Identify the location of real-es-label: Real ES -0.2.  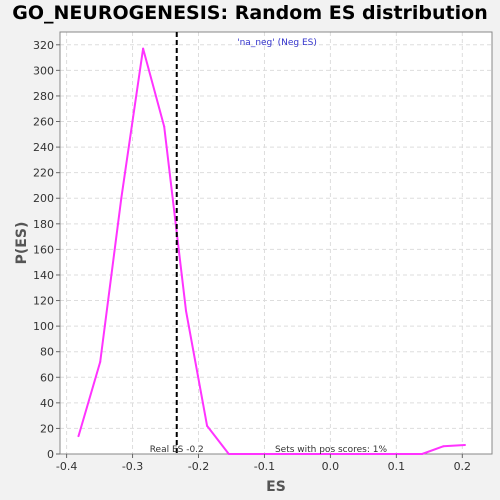
(177, 450).